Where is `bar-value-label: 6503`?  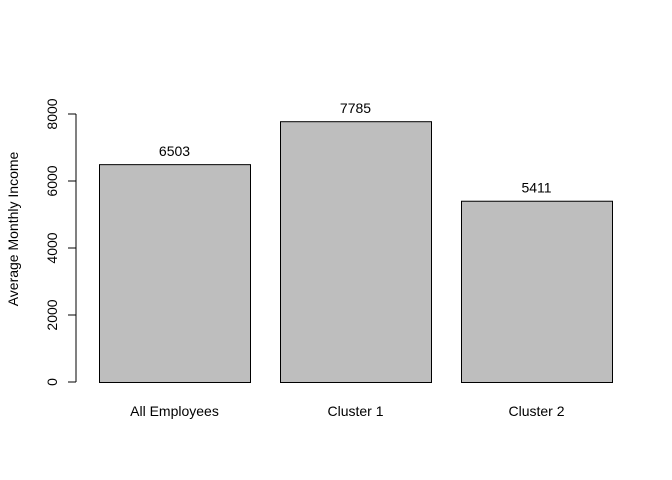 bar-value-label: 6503 is located at coordinates (174, 151).